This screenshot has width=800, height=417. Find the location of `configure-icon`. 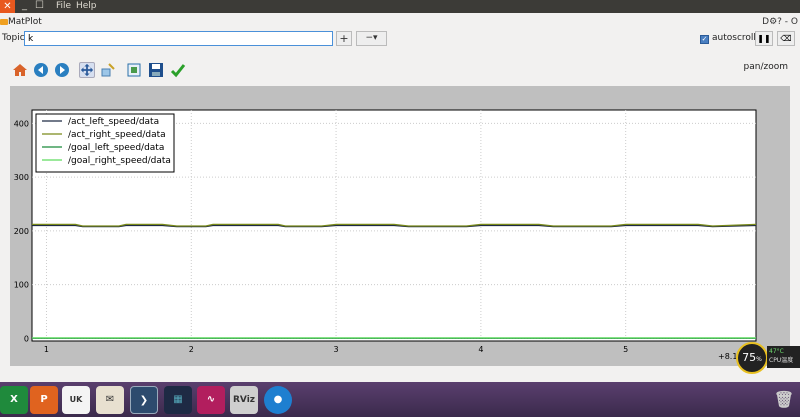

configure-icon is located at coordinates (134, 70).